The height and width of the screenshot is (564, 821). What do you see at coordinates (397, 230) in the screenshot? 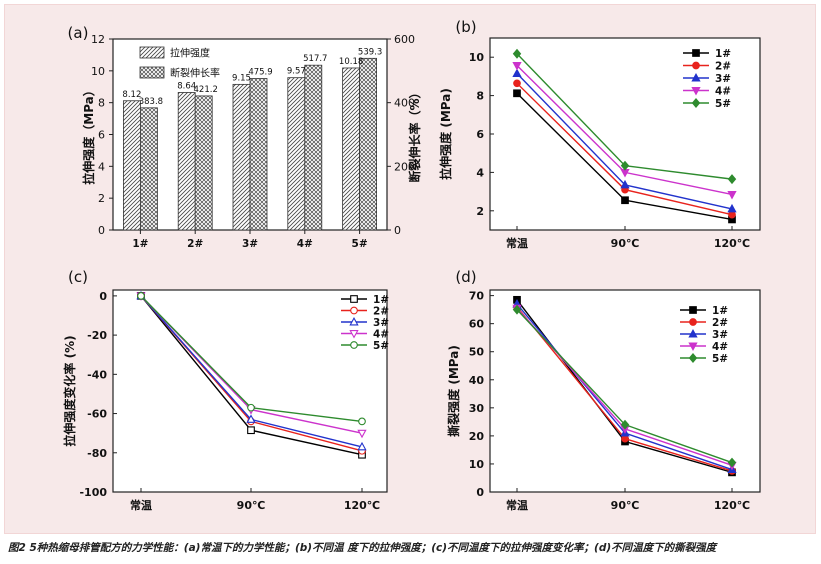
I see `y-right-tick-label: 0` at bounding box center [397, 230].